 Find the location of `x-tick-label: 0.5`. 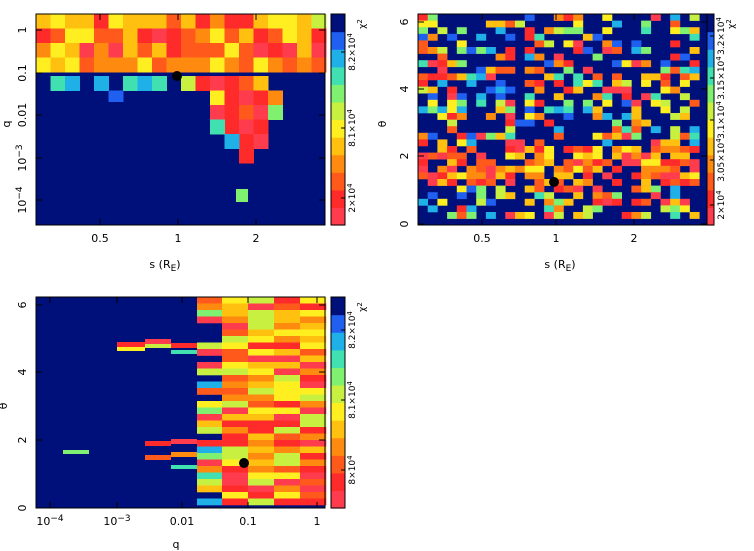

x-tick-label: 0.5 is located at coordinates (100, 238).